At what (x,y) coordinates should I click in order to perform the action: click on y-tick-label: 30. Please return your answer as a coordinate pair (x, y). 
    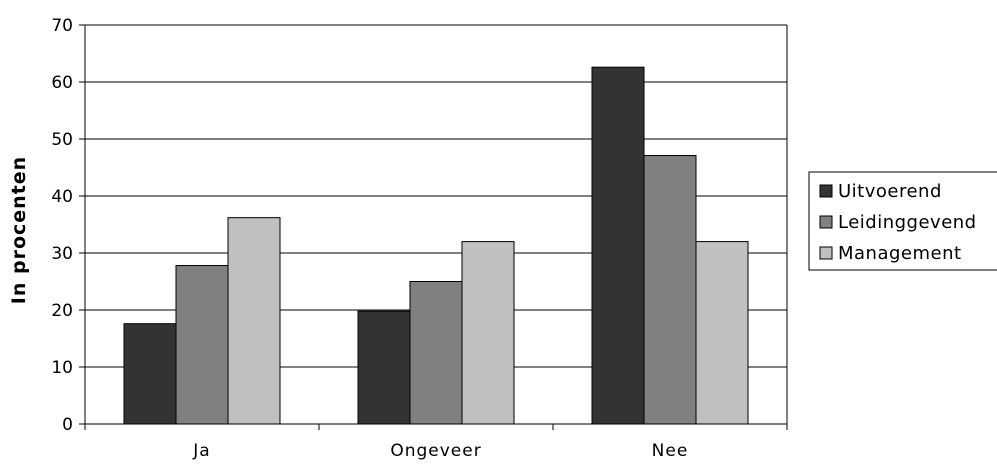
    Looking at the image, I should click on (62, 254).